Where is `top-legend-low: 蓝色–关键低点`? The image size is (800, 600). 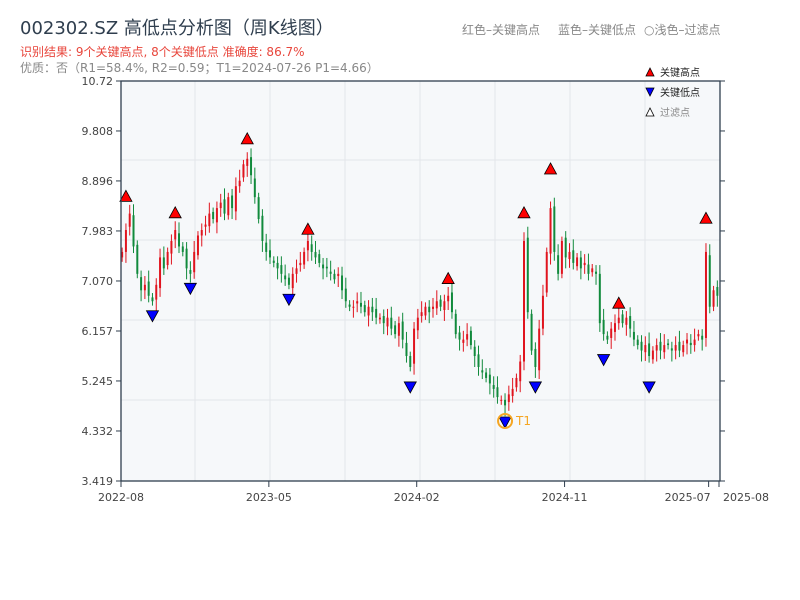
top-legend-low: 蓝色–关键低点 is located at coordinates (597, 30).